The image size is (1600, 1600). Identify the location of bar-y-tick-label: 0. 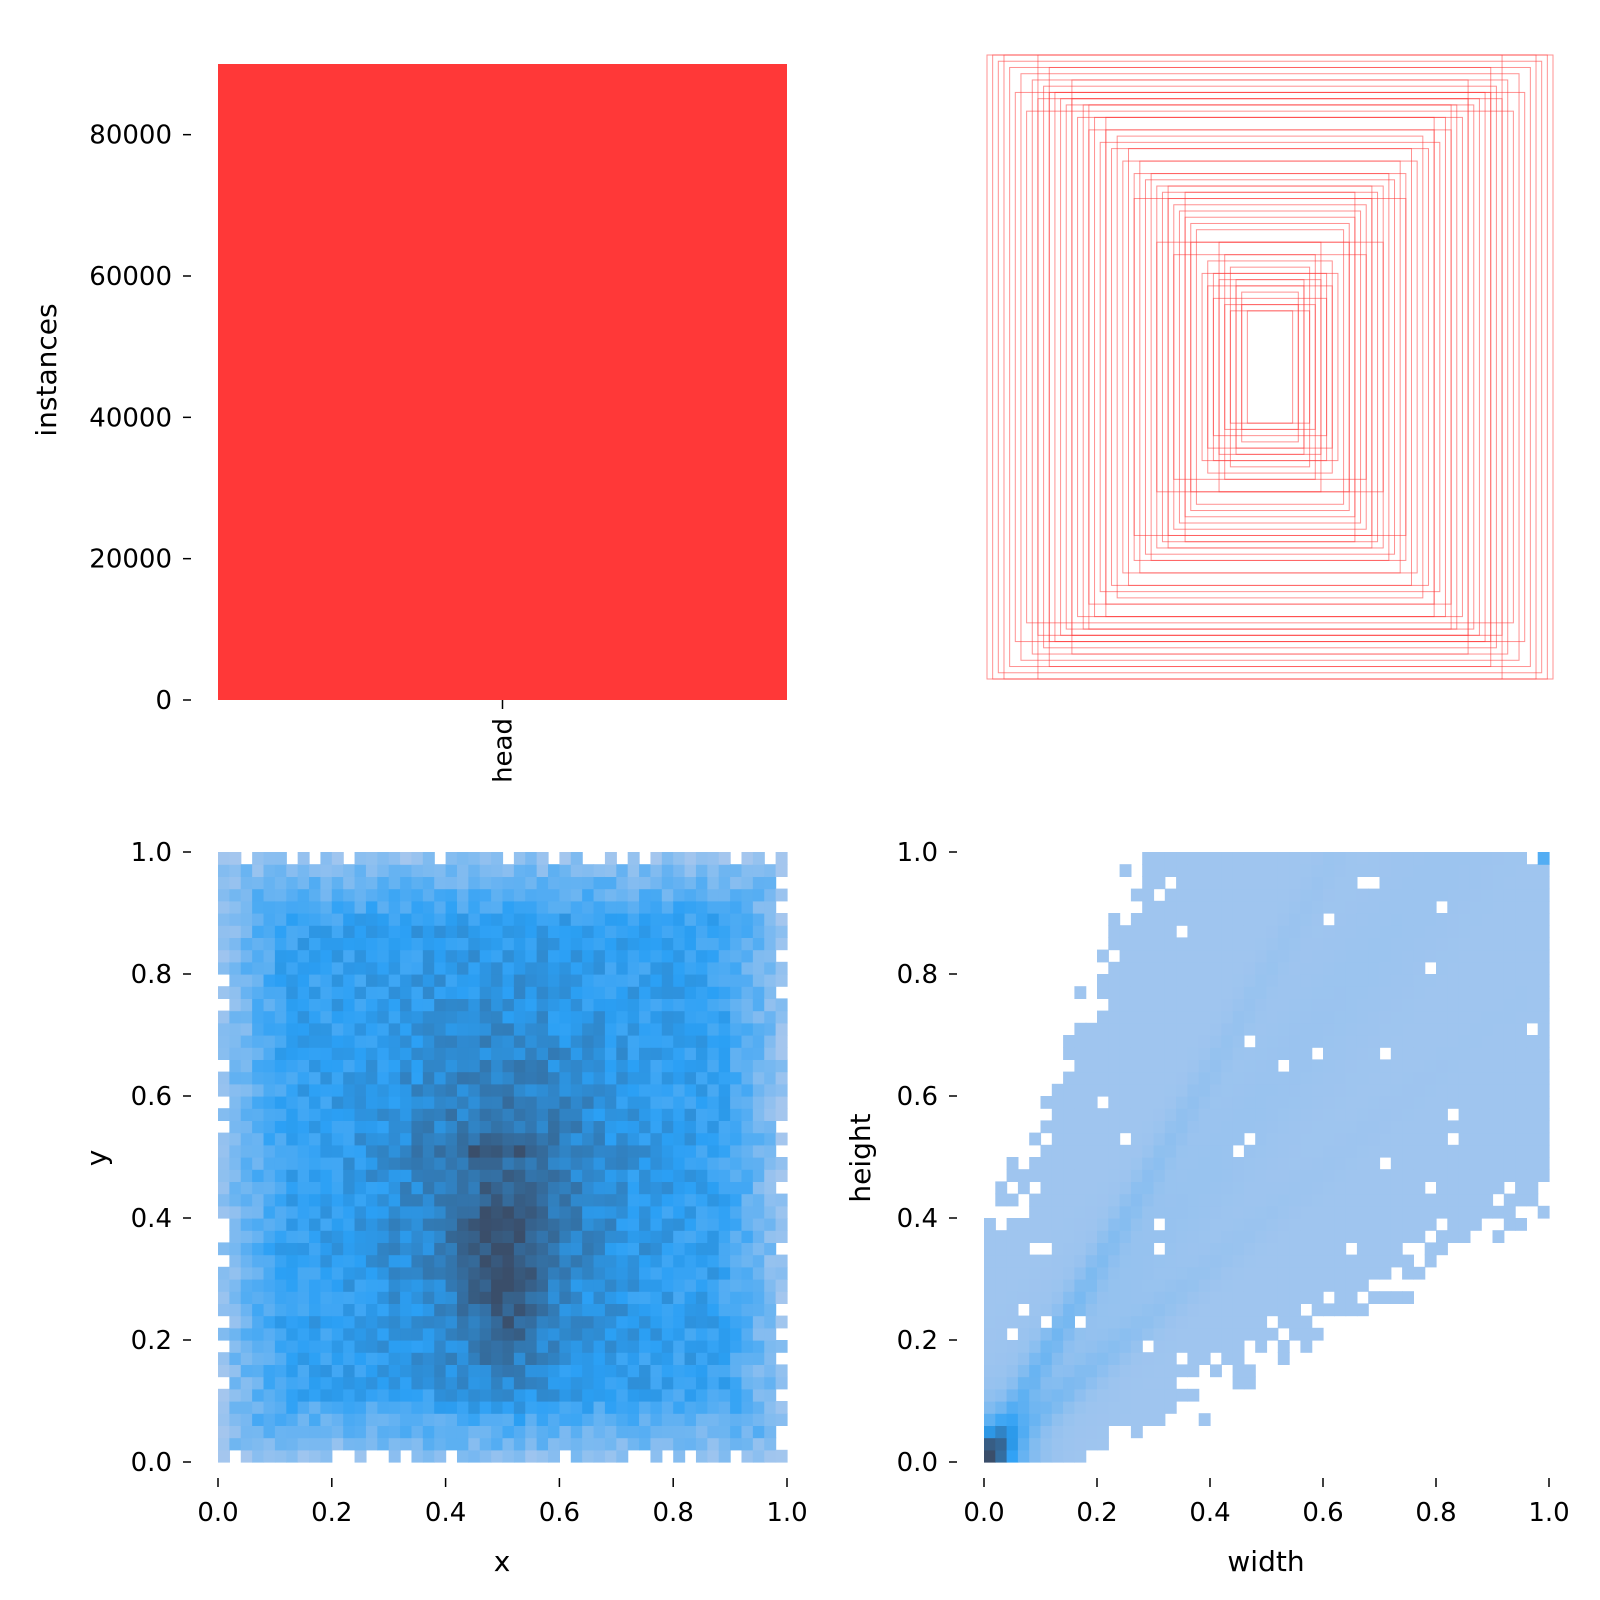
(163, 701).